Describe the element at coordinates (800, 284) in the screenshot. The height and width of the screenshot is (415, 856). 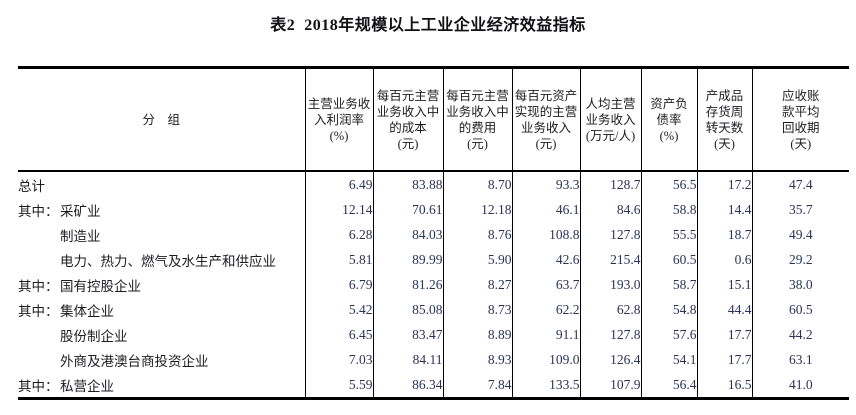
I see `cell-value: 38.0` at that location.